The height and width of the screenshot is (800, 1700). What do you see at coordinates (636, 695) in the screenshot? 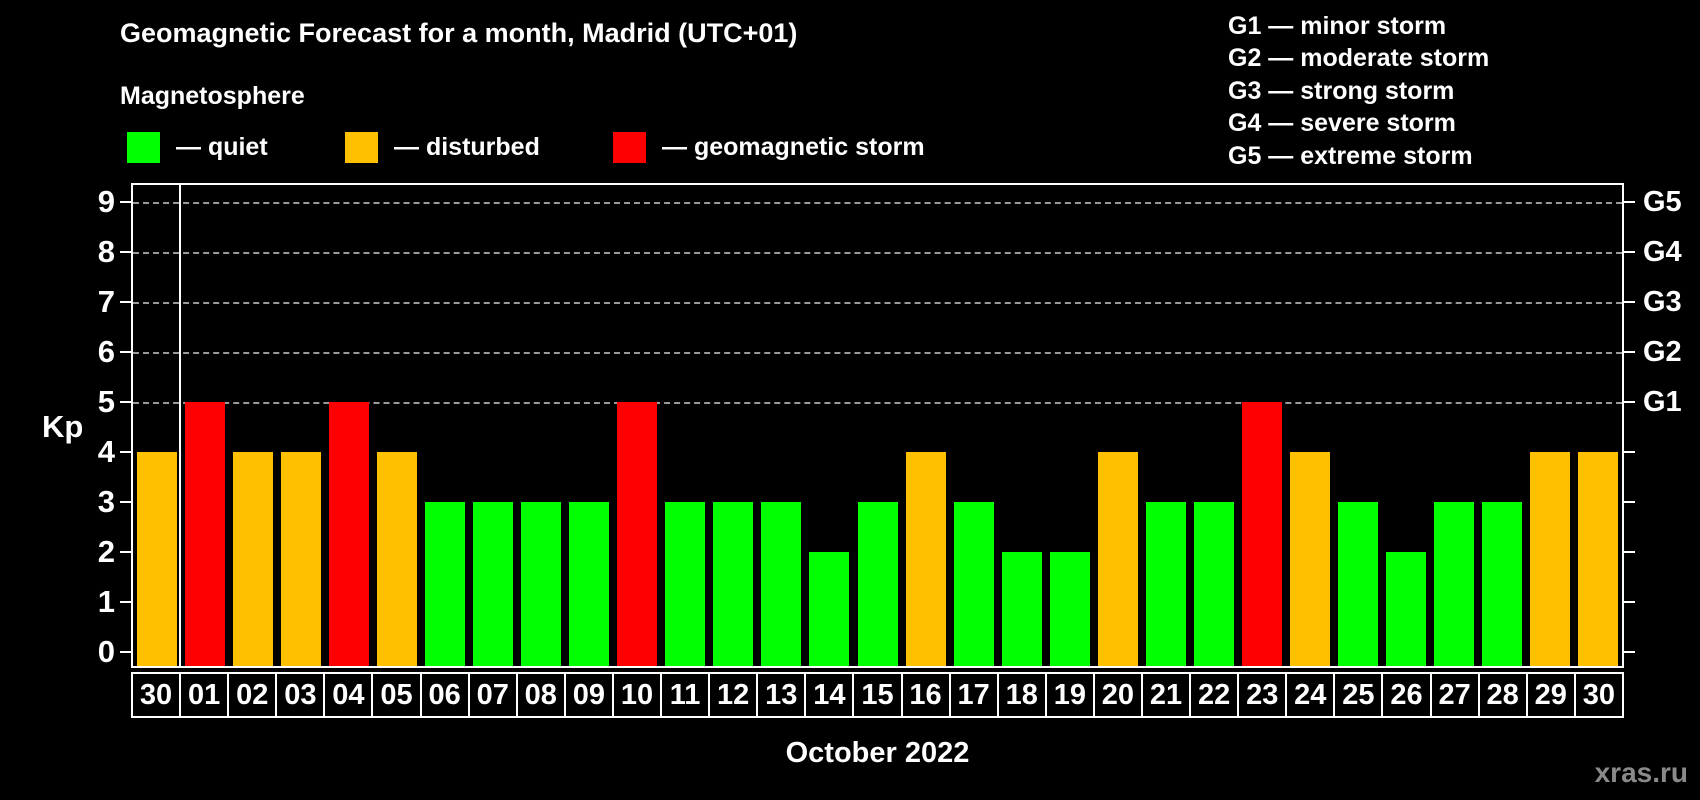
I see `day-cell-10: 10` at bounding box center [636, 695].